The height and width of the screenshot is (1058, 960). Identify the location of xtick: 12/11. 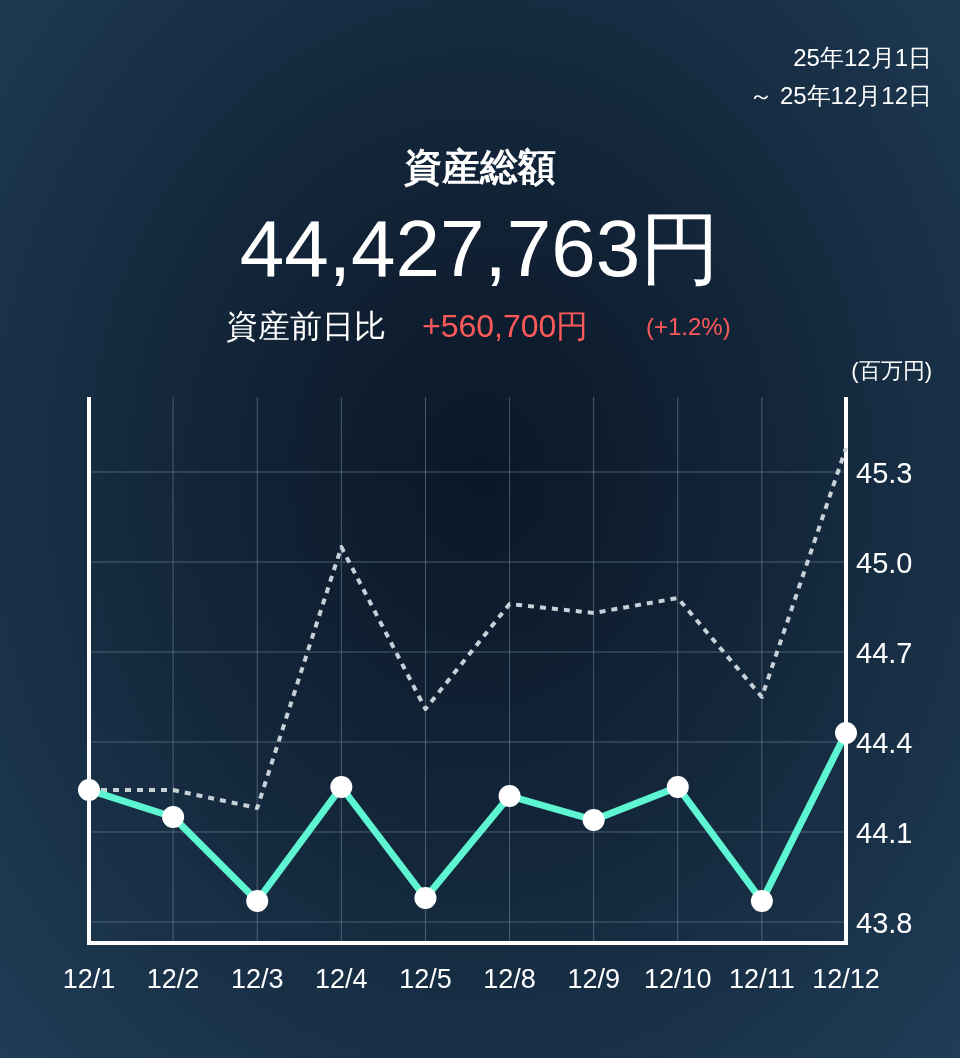
(762, 979).